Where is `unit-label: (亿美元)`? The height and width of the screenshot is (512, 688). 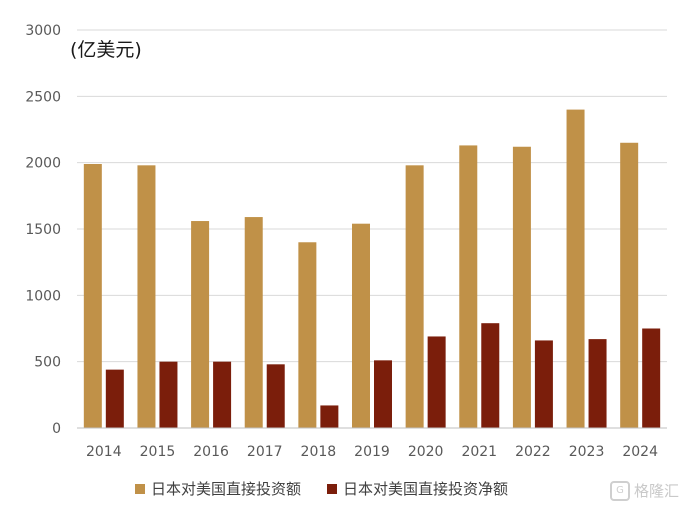 unit-label: (亿美元) is located at coordinates (106, 50).